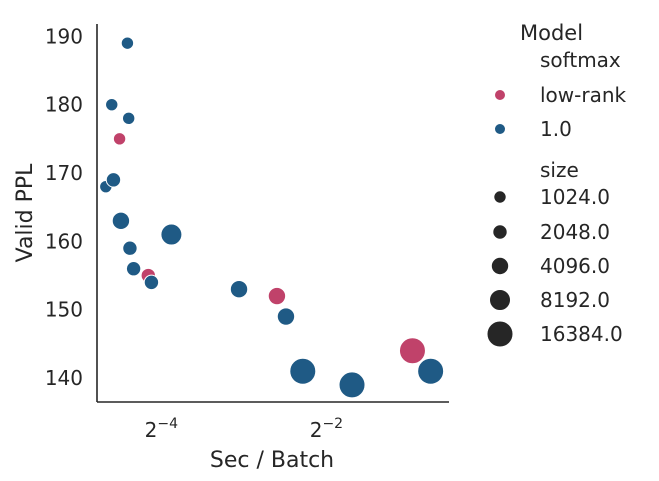 The width and height of the screenshot is (659, 481). What do you see at coordinates (583, 95) in the screenshot?
I see `legend-label: low-rank` at bounding box center [583, 95].